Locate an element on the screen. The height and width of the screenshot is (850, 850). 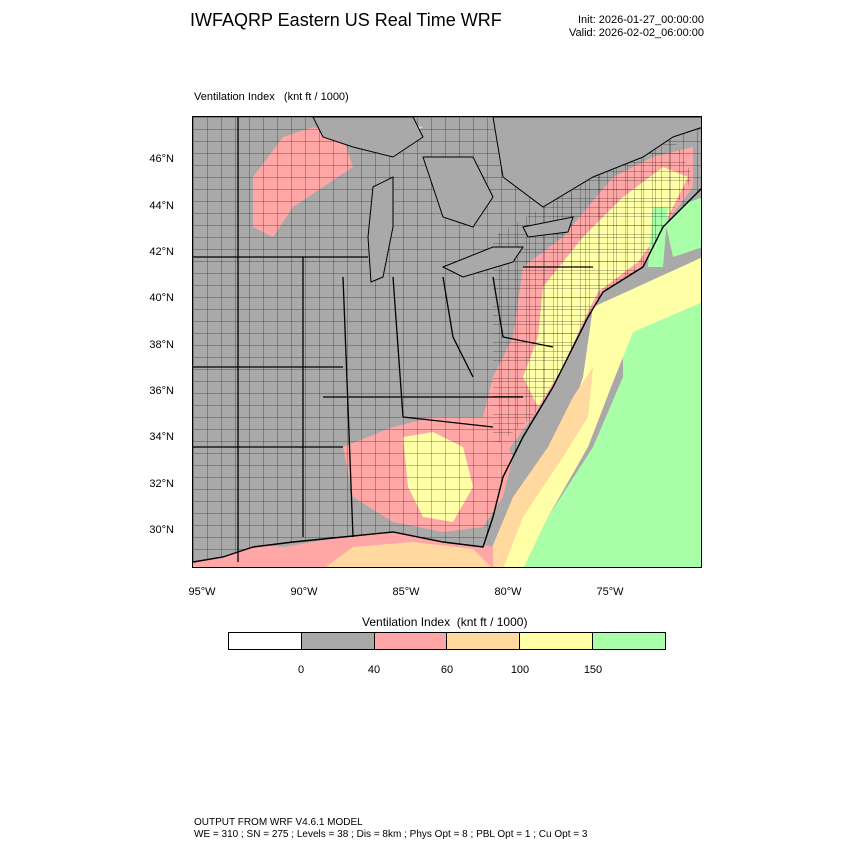
legend-tick-0: 0 is located at coordinates (301, 670).